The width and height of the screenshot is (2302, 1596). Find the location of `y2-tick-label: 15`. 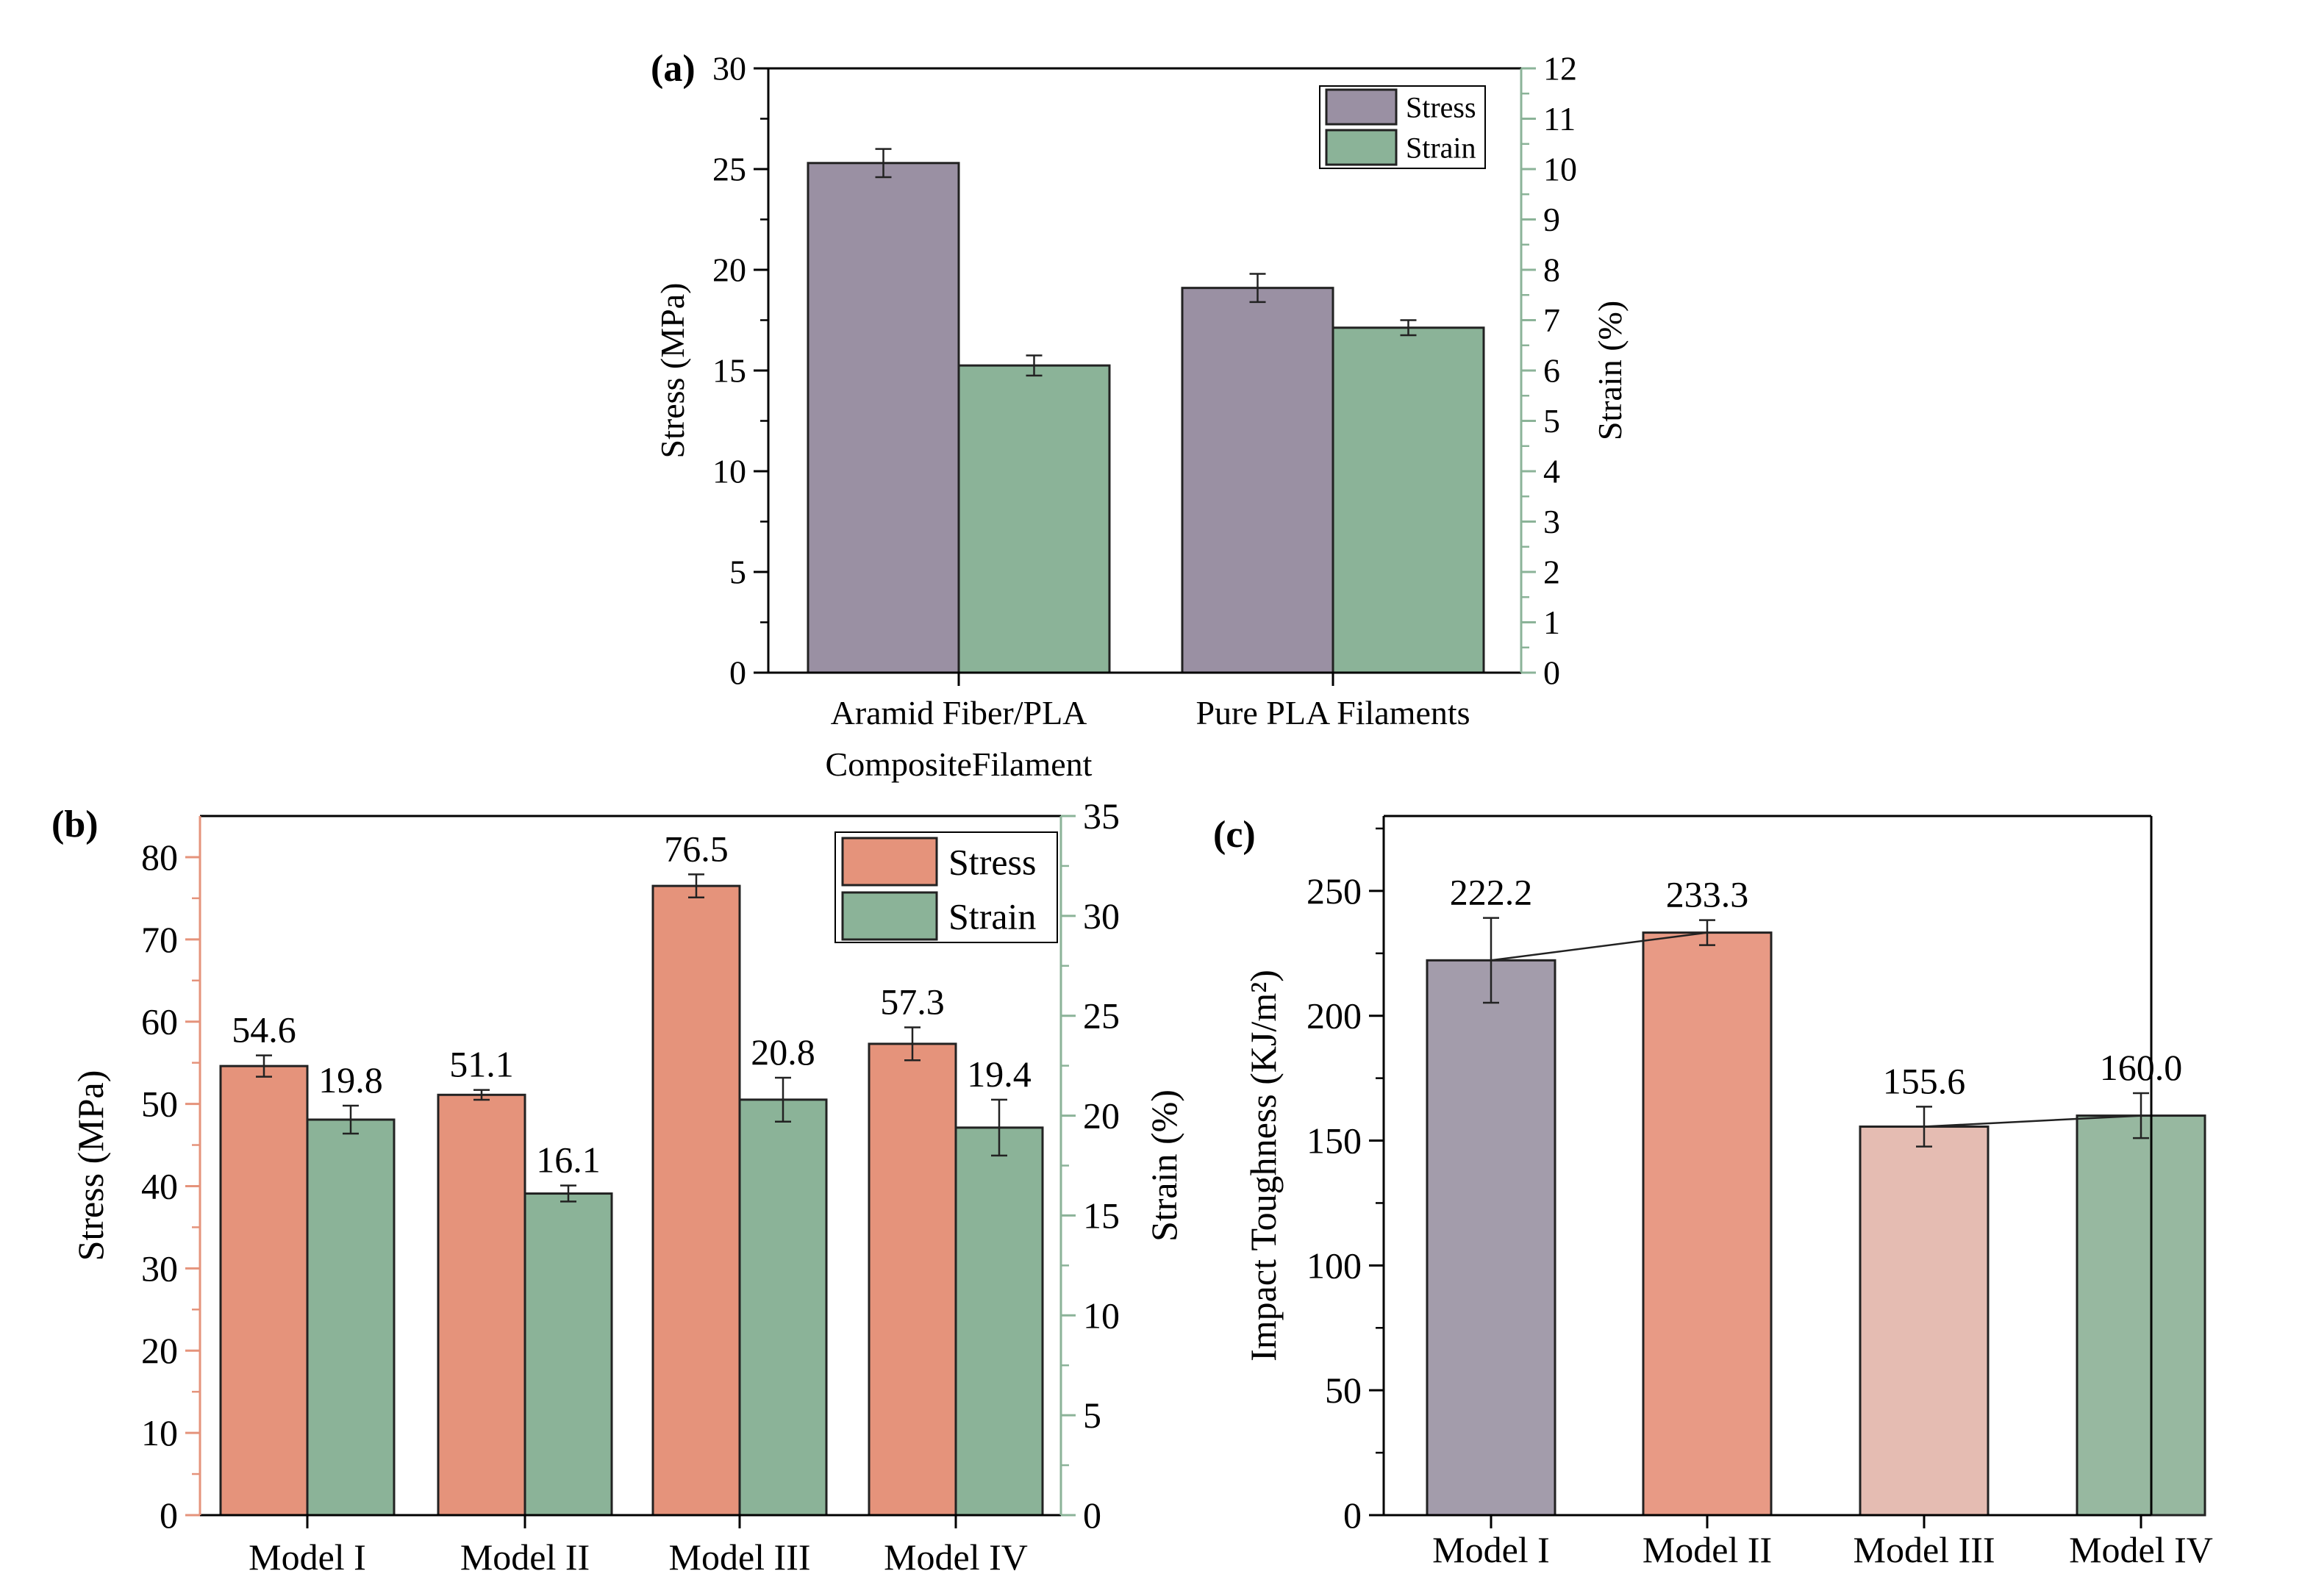

y2-tick-label: 15 is located at coordinates (1101, 1215).